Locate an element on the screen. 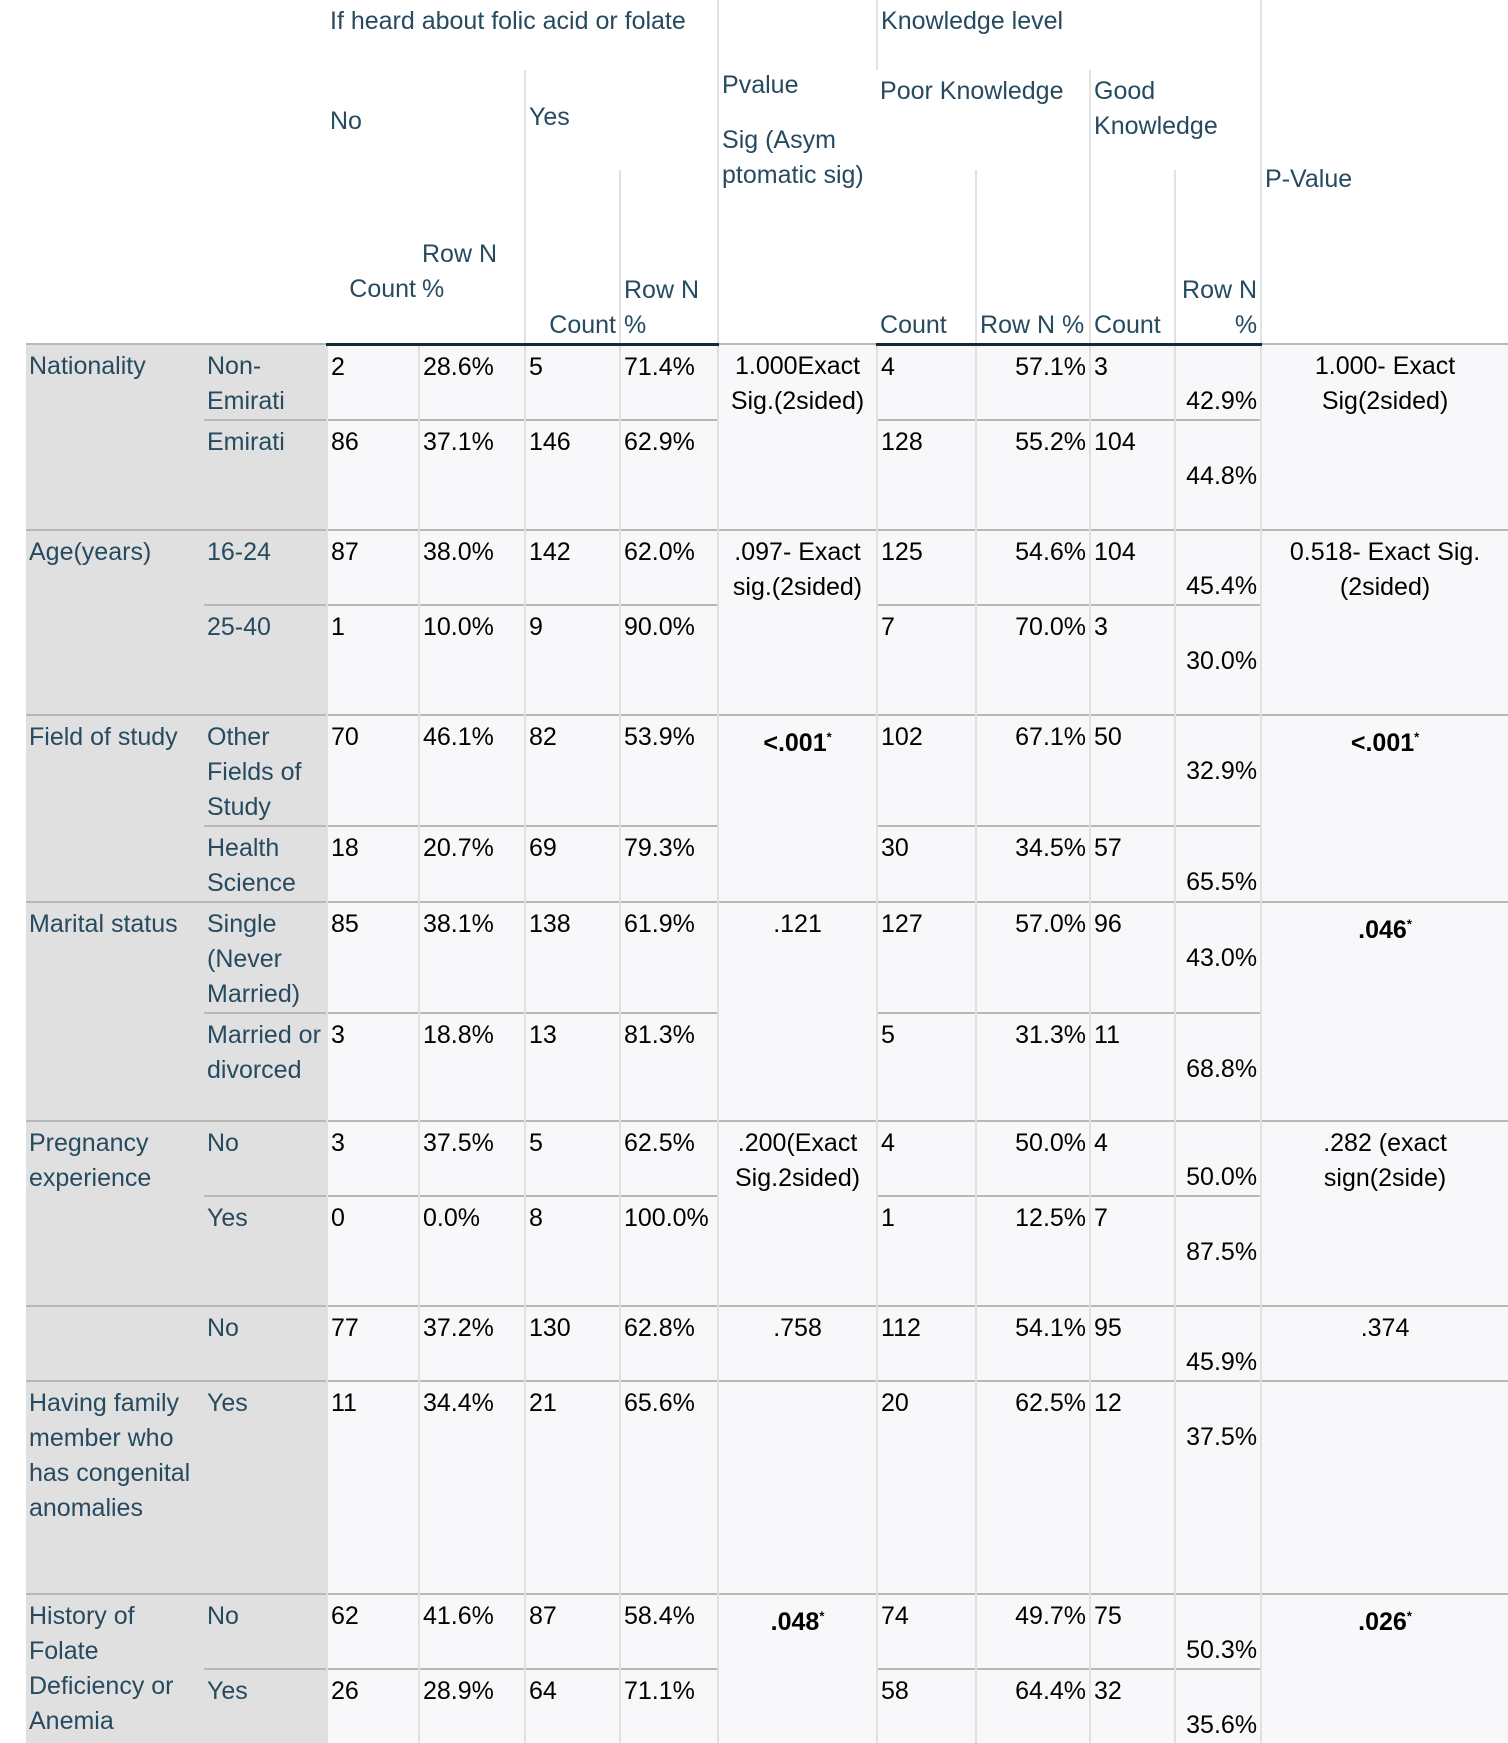 This screenshot has height=1743, width=1508. yes-row-pct: 62.9% is located at coordinates (668, 474).